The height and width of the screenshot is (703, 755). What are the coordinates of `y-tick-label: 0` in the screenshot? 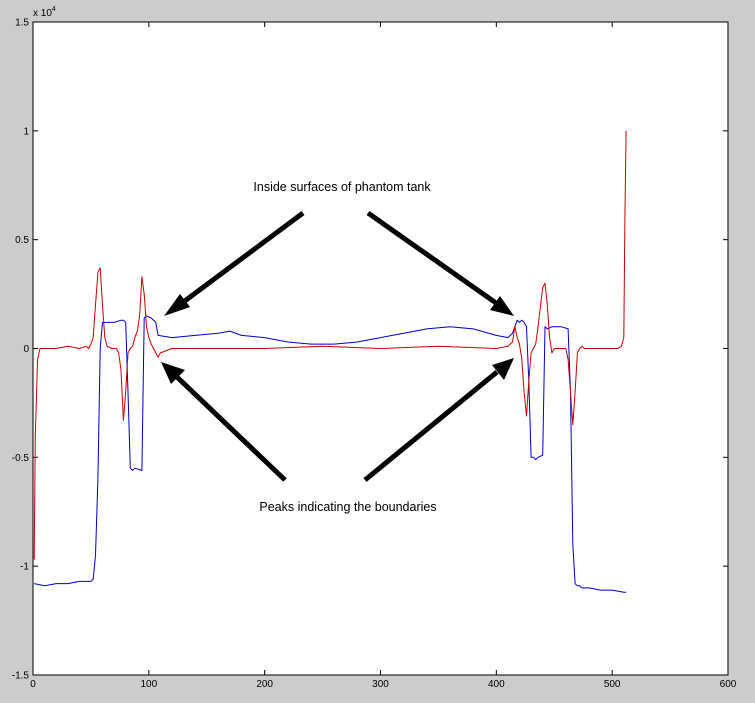 It's located at (26, 349).